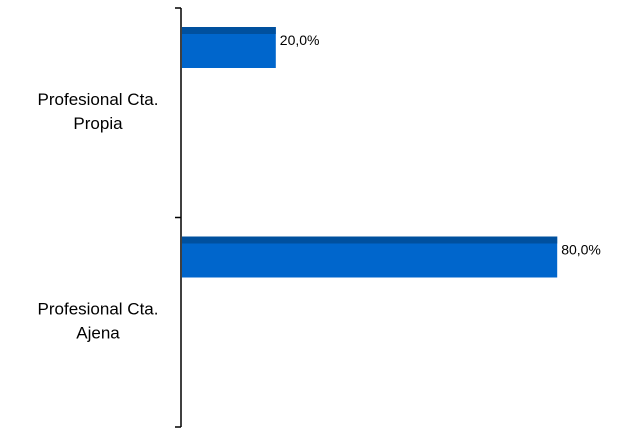 This screenshot has height=432, width=627. I want to click on category-label-0: Profesional Cta. Propia, so click(98, 111).